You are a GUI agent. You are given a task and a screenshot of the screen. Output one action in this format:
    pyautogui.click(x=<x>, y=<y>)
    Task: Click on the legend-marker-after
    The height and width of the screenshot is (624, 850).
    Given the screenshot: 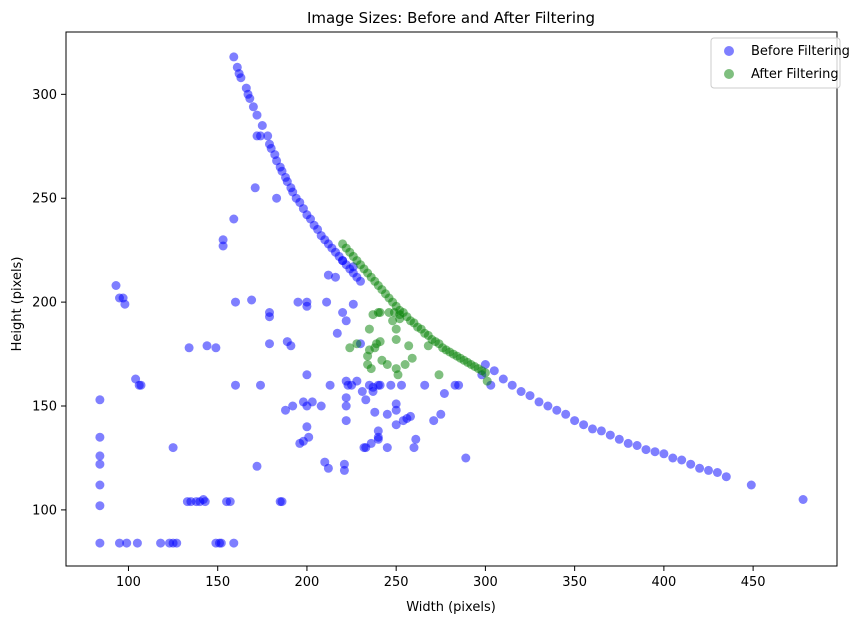 What is the action you would take?
    pyautogui.click(x=729, y=74)
    